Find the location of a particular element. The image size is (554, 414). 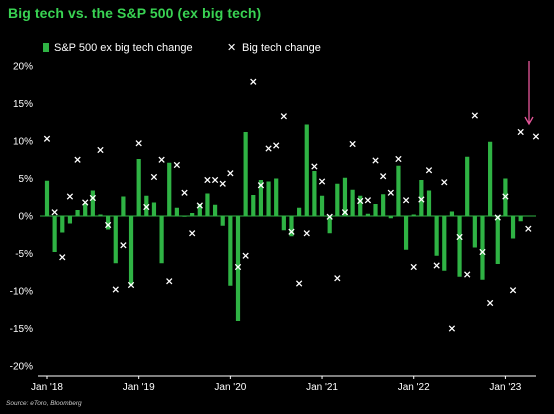

source-note: Source: eToro, Bloomberg is located at coordinates (44, 403).